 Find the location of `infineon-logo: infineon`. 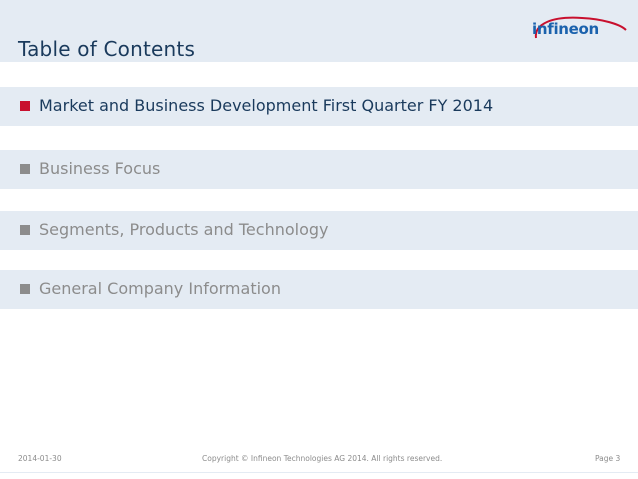

infineon-logo: infineon is located at coordinates (580, 31).